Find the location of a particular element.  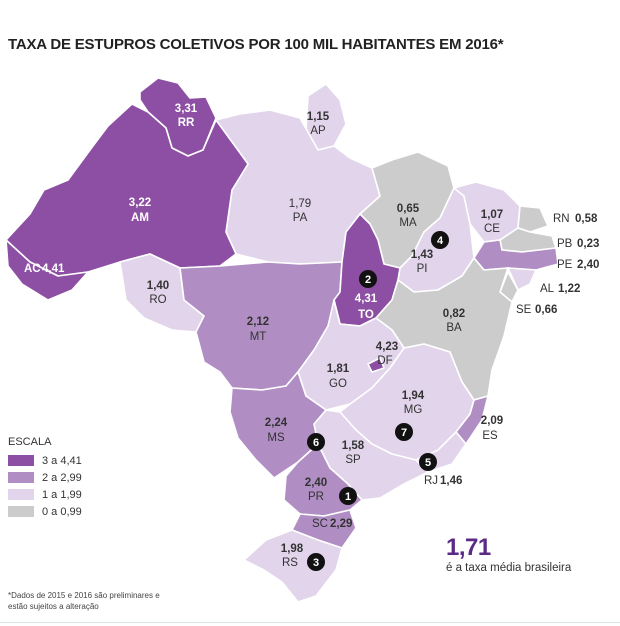

legend-item-0-099: 0 a 0,99 is located at coordinates (45, 511).